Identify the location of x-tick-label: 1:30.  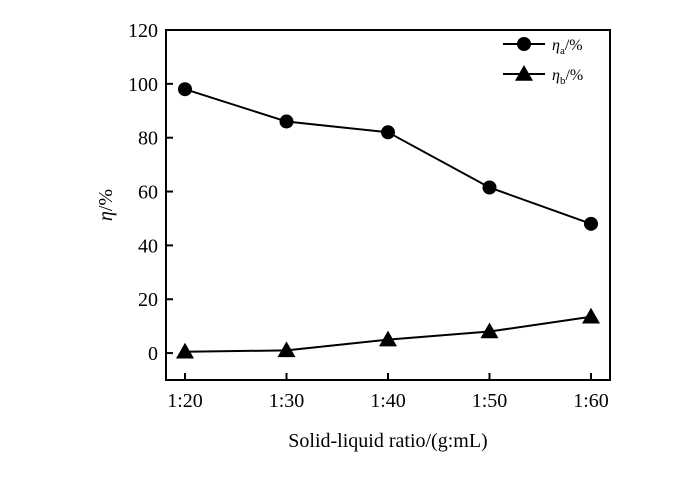
(287, 401).